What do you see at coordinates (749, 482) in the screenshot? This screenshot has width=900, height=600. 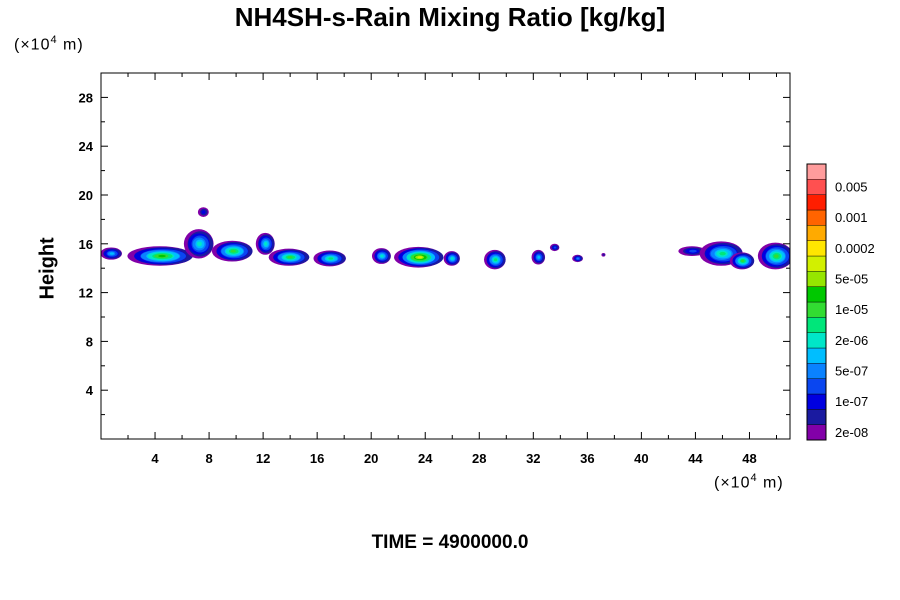 I see `x-axis-unit: (×104 m)` at bounding box center [749, 482].